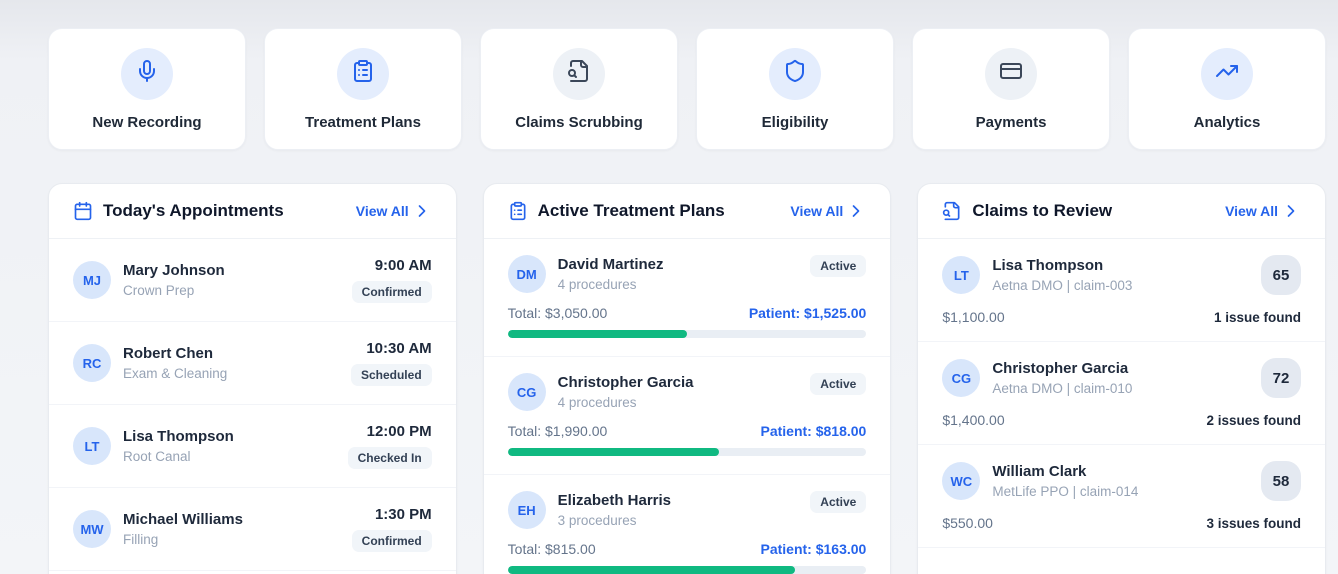 The image size is (1338, 574). I want to click on avatar: MJ, so click(92, 280).